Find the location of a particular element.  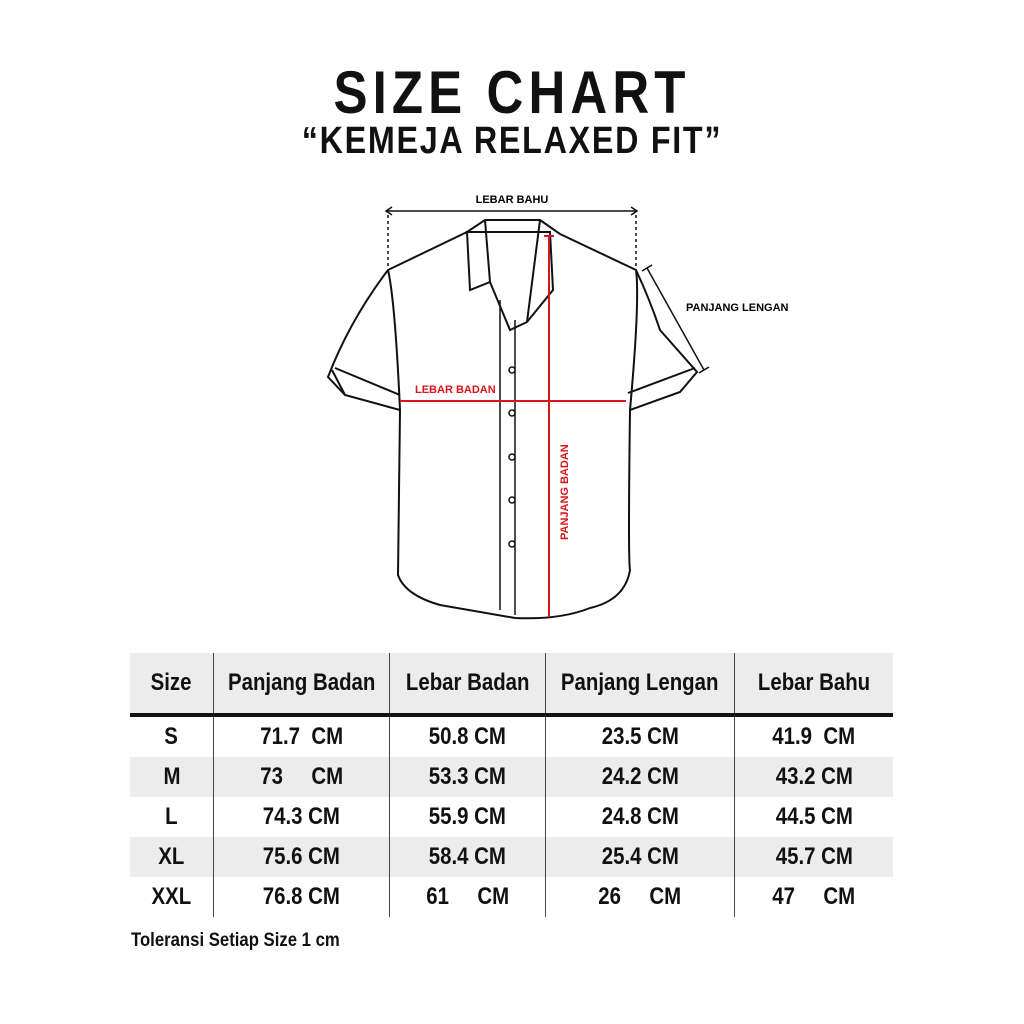

header-size: Size is located at coordinates (172, 685).